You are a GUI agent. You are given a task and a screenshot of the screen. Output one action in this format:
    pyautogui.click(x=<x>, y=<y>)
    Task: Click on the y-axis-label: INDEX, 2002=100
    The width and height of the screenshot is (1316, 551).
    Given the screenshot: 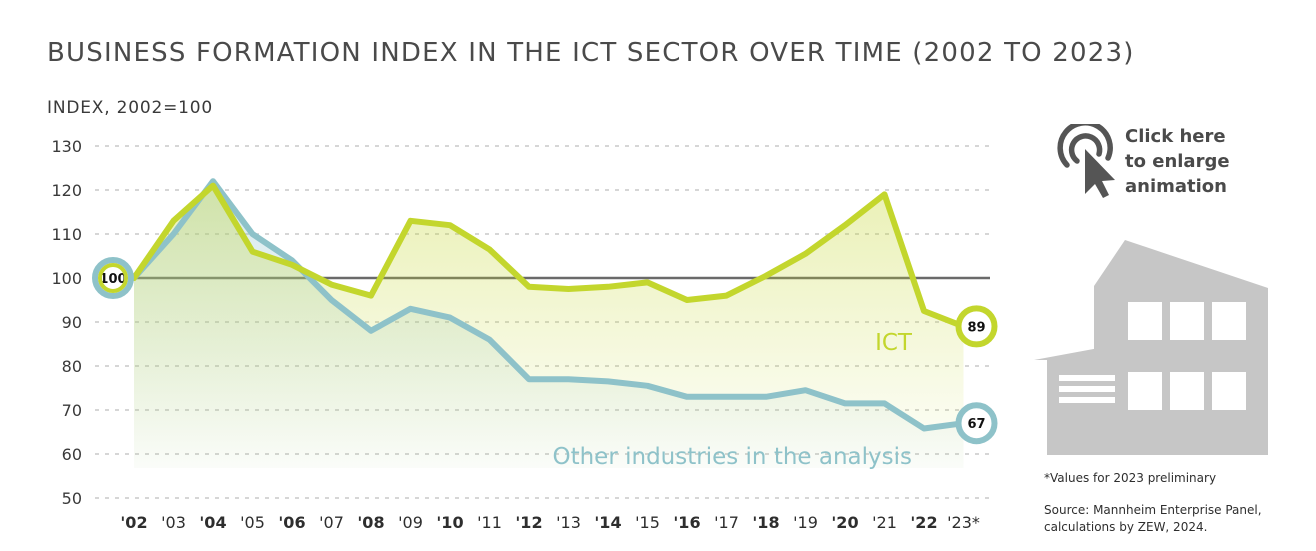 What is the action you would take?
    pyautogui.click(x=130, y=108)
    